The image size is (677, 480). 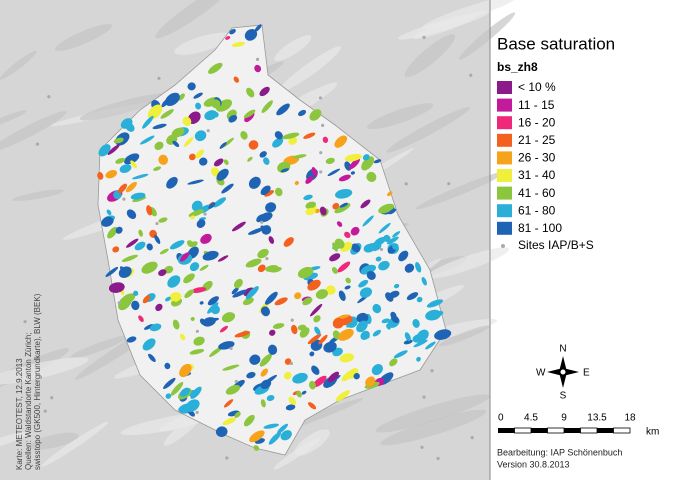 I want to click on legend-label: 16 - 20, so click(x=537, y=122).